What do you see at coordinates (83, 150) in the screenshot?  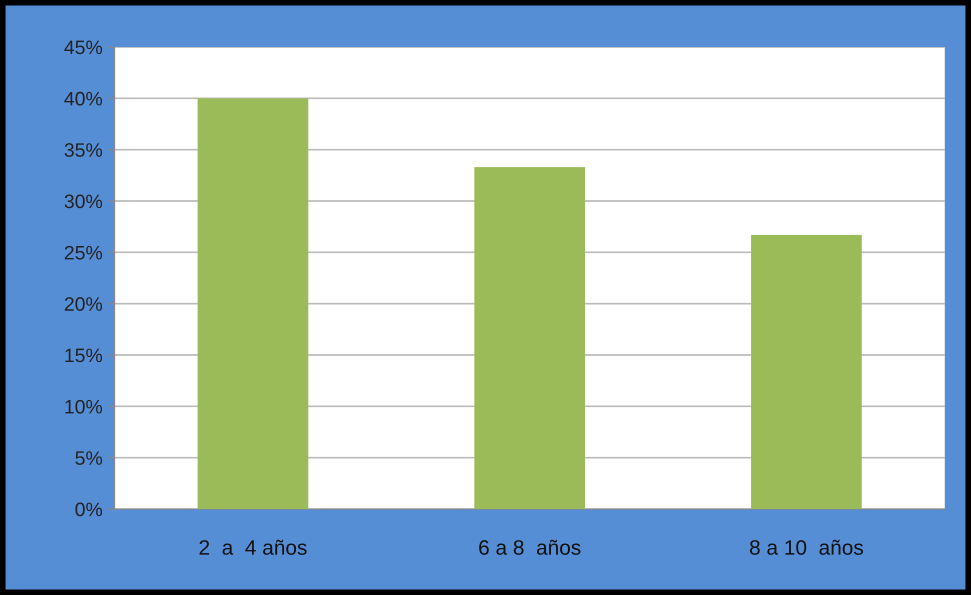 I see `y-tick-label: 35%` at bounding box center [83, 150].